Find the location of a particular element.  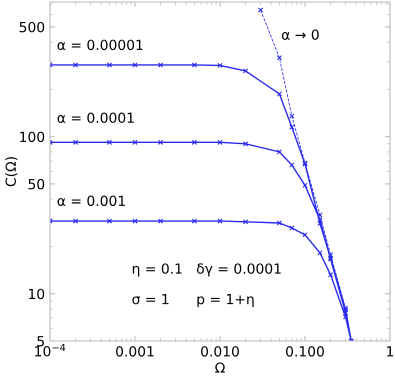

x-tick-label: 0.100 is located at coordinates (305, 351).